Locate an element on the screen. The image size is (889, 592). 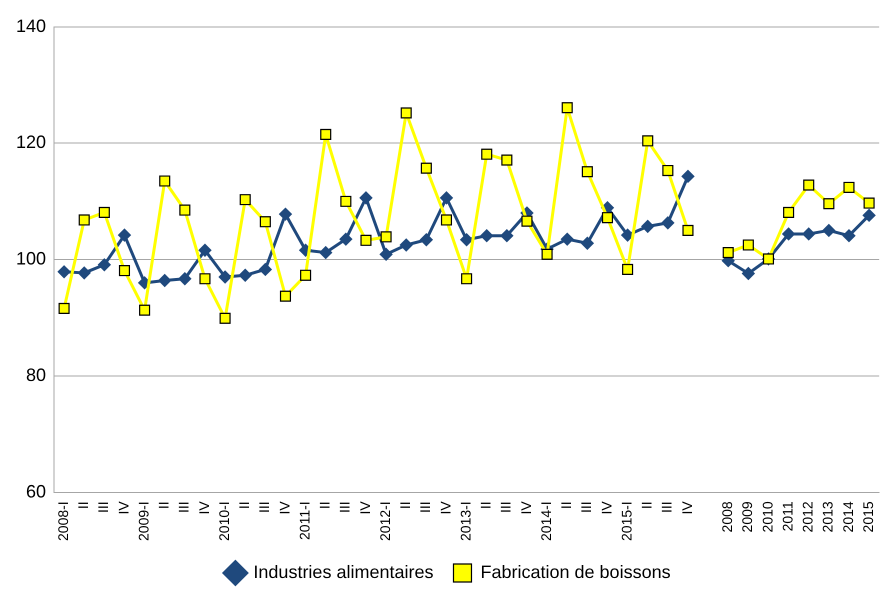
x-tick-label: 2009-I is located at coordinates (143, 521).